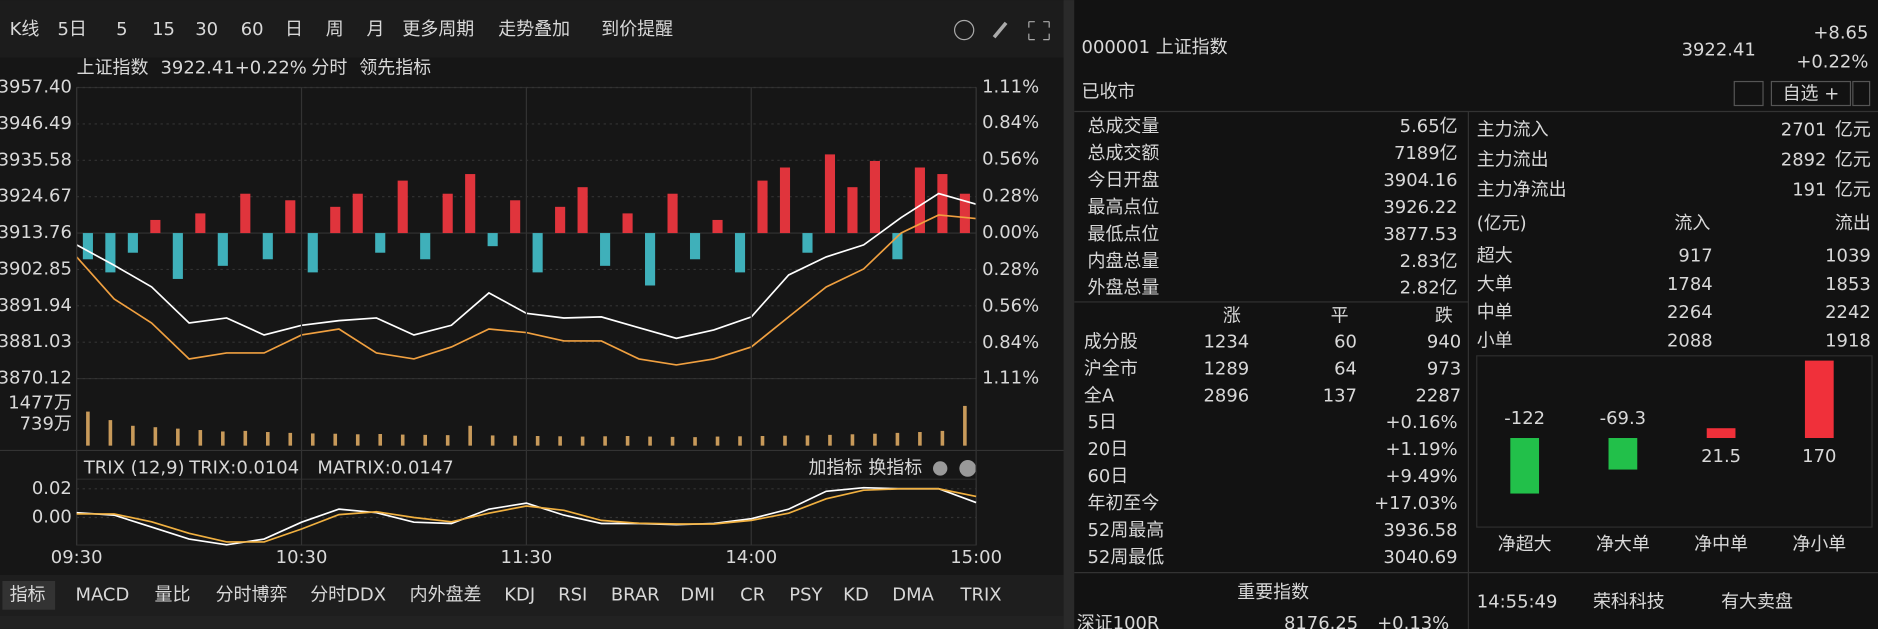  I want to click on toolbar-item: 5日, so click(71, 29).